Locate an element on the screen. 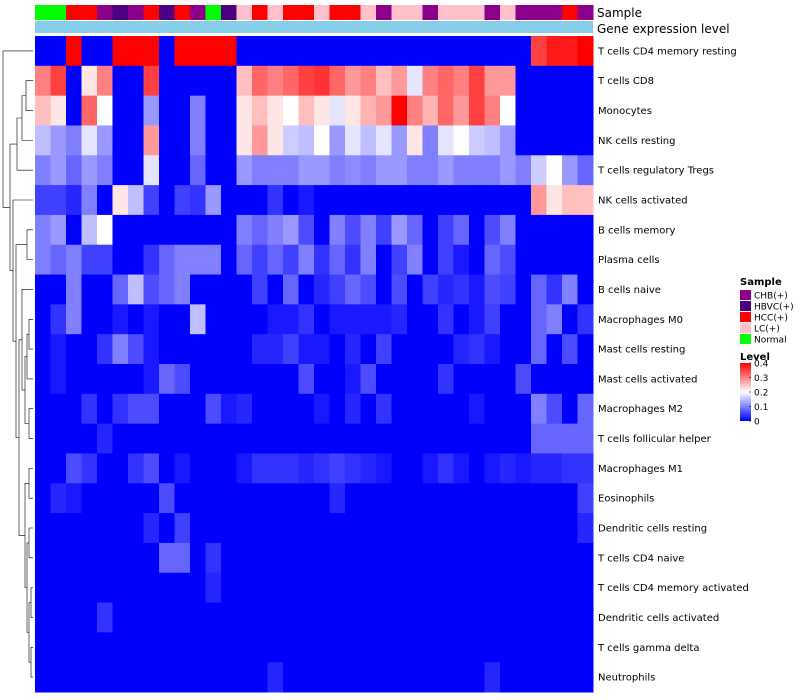 The image size is (800, 700). row-label: T cells follicular helper is located at coordinates (654, 439).